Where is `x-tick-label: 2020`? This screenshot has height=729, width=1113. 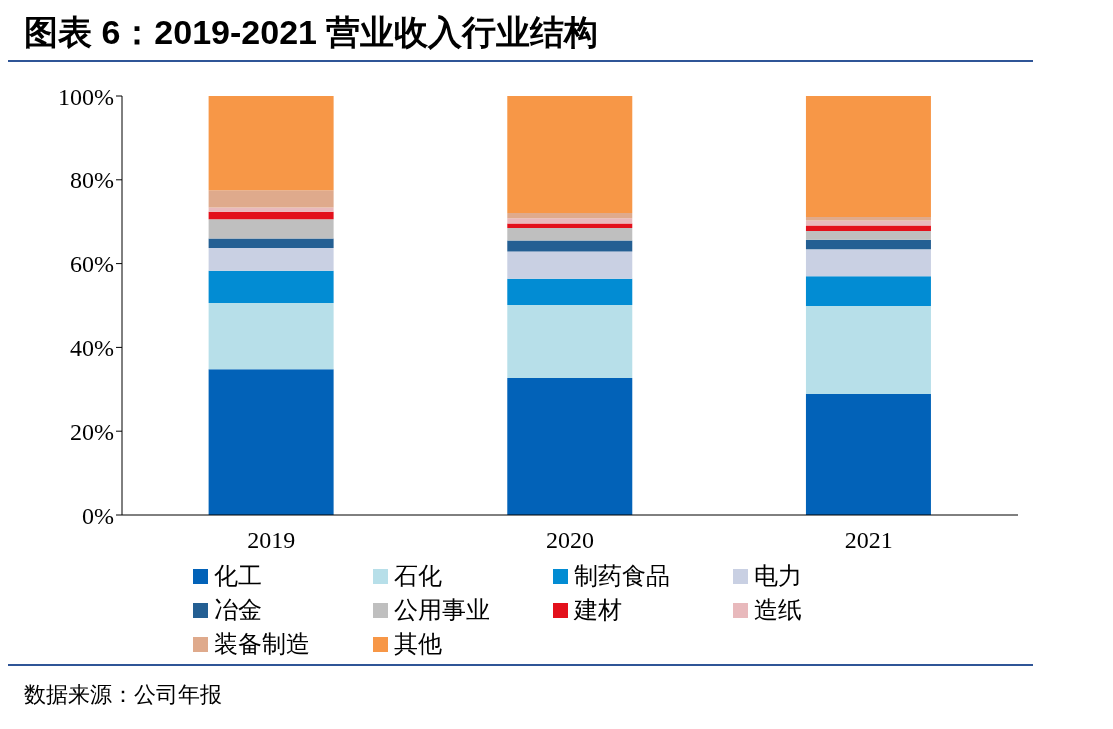
x-tick-label: 2020 is located at coordinates (570, 540).